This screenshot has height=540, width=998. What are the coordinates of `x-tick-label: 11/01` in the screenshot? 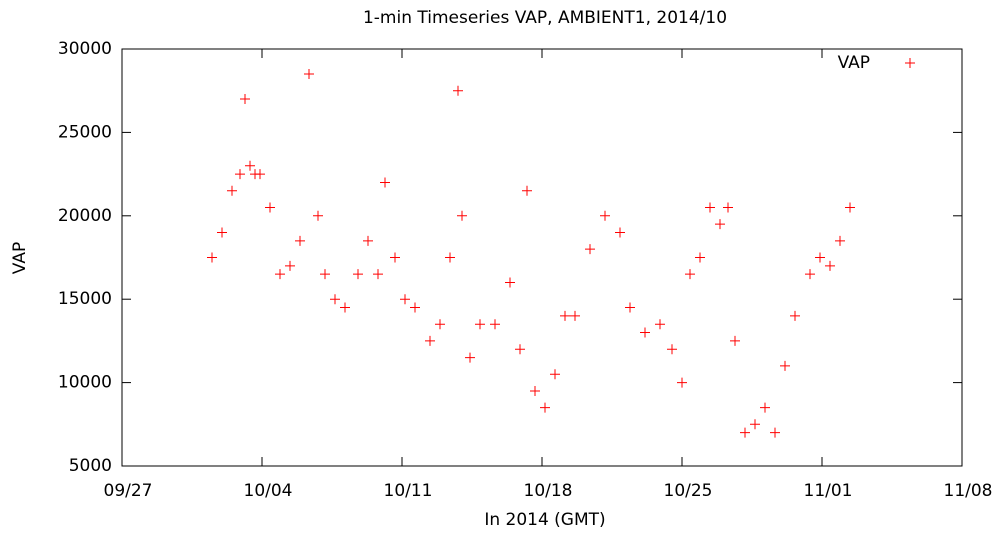 It's located at (828, 491).